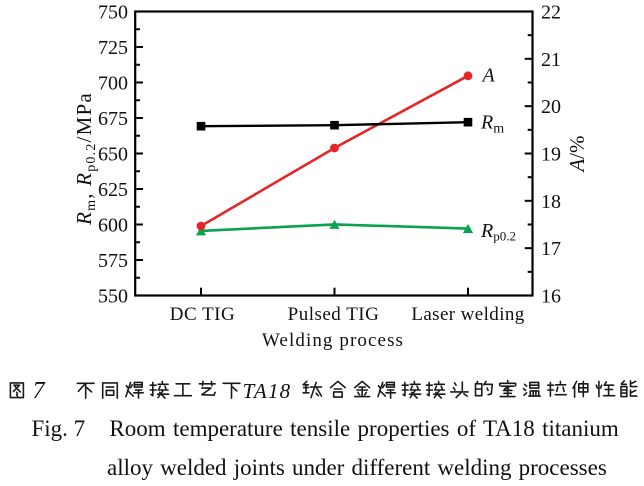 The height and width of the screenshot is (486, 644). What do you see at coordinates (467, 314) in the screenshot?
I see `svg-text: Laser welding` at bounding box center [467, 314].